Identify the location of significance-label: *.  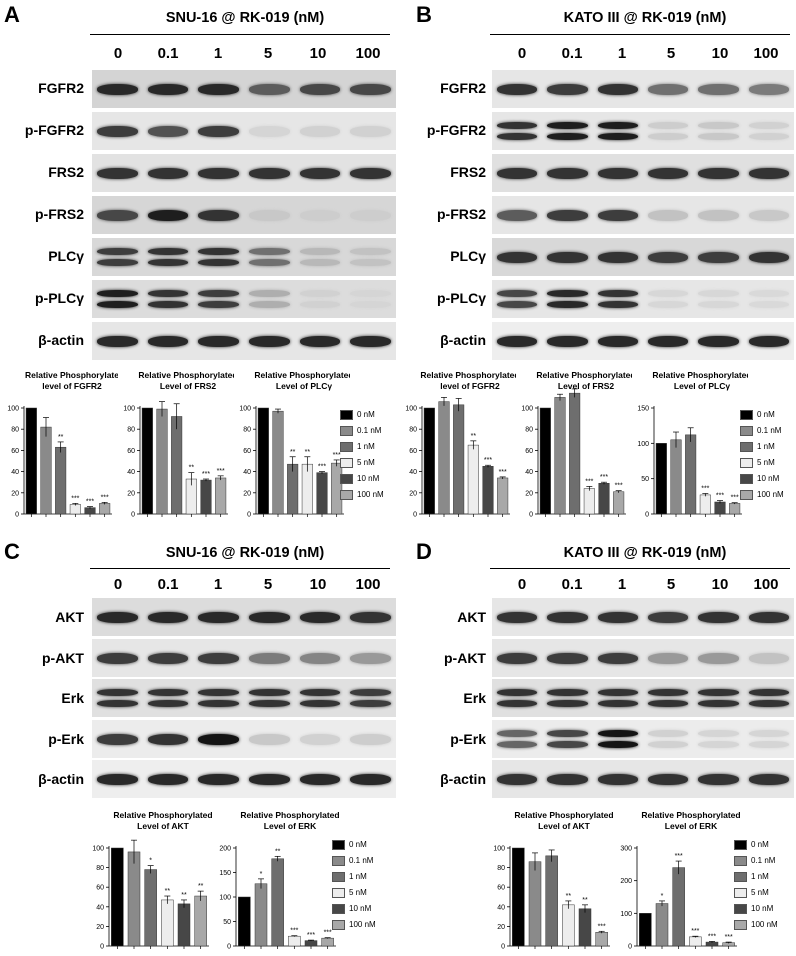
(261, 874).